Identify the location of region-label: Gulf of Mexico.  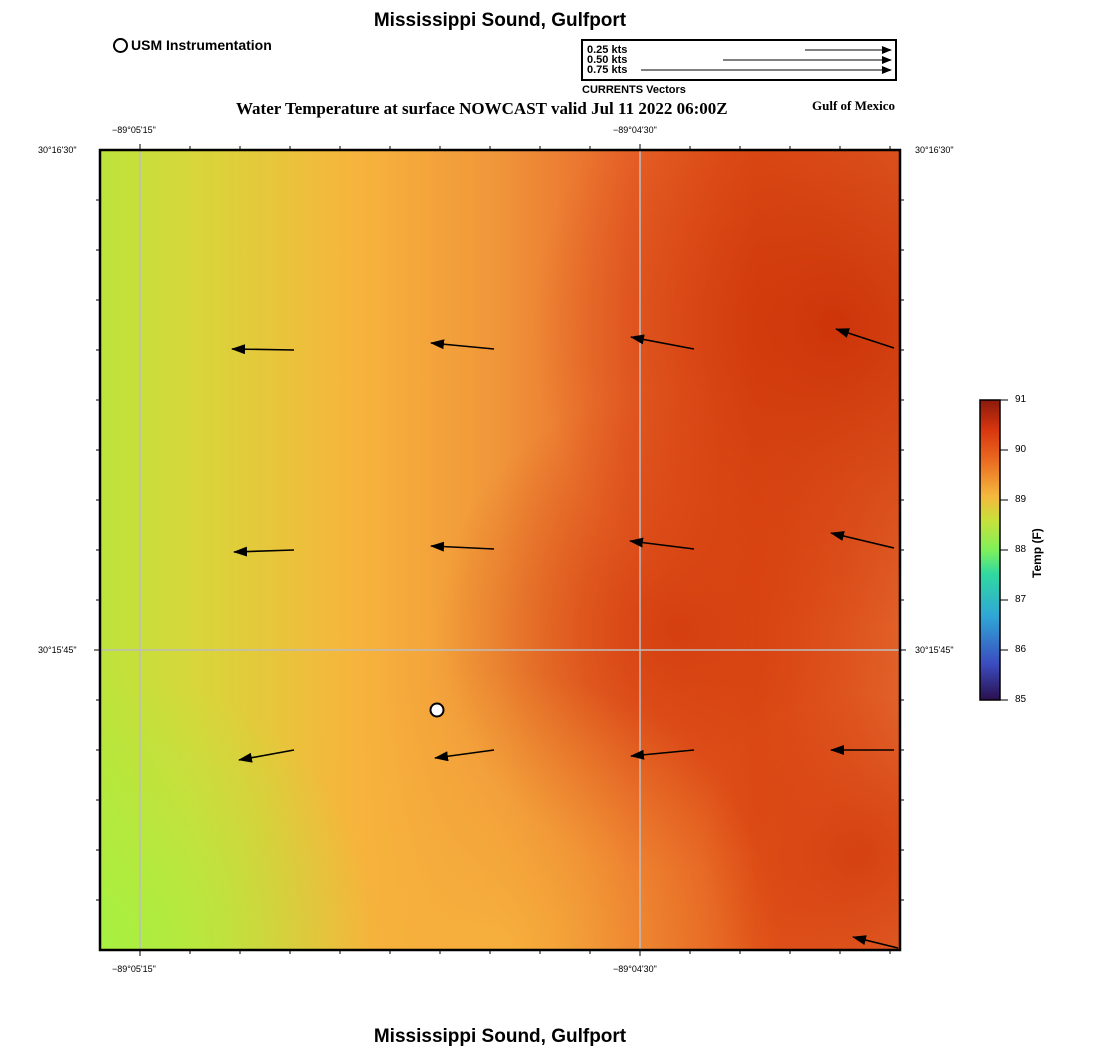
(854, 105).